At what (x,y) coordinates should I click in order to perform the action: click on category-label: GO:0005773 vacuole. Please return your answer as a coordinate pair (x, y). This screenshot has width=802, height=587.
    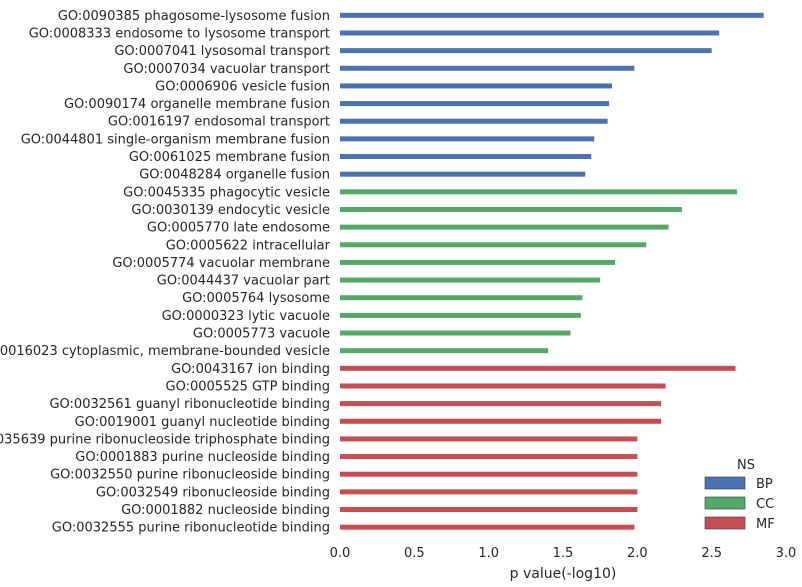
    Looking at the image, I should click on (261, 334).